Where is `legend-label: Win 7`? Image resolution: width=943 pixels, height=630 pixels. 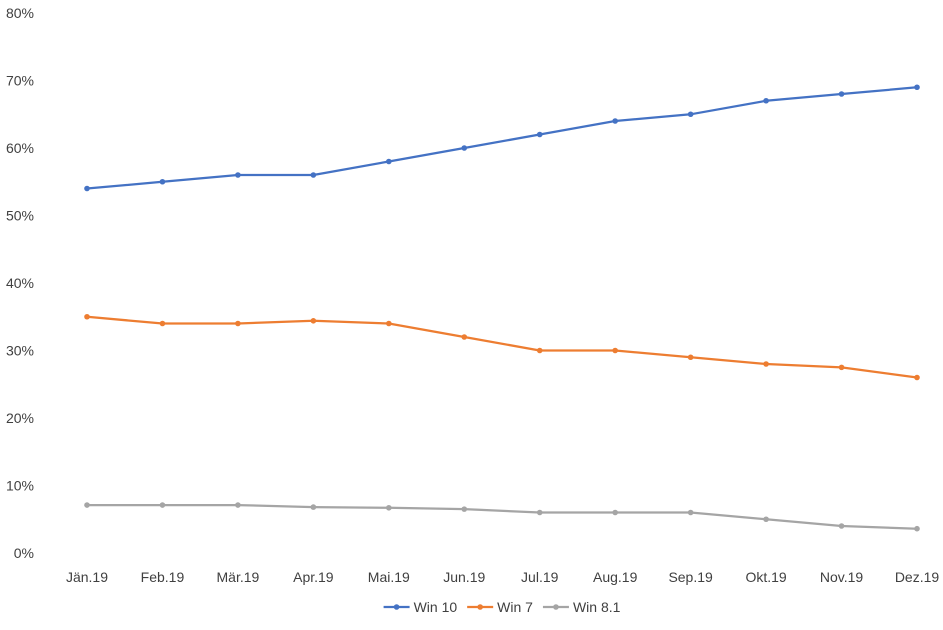
legend-label: Win 7 is located at coordinates (515, 607).